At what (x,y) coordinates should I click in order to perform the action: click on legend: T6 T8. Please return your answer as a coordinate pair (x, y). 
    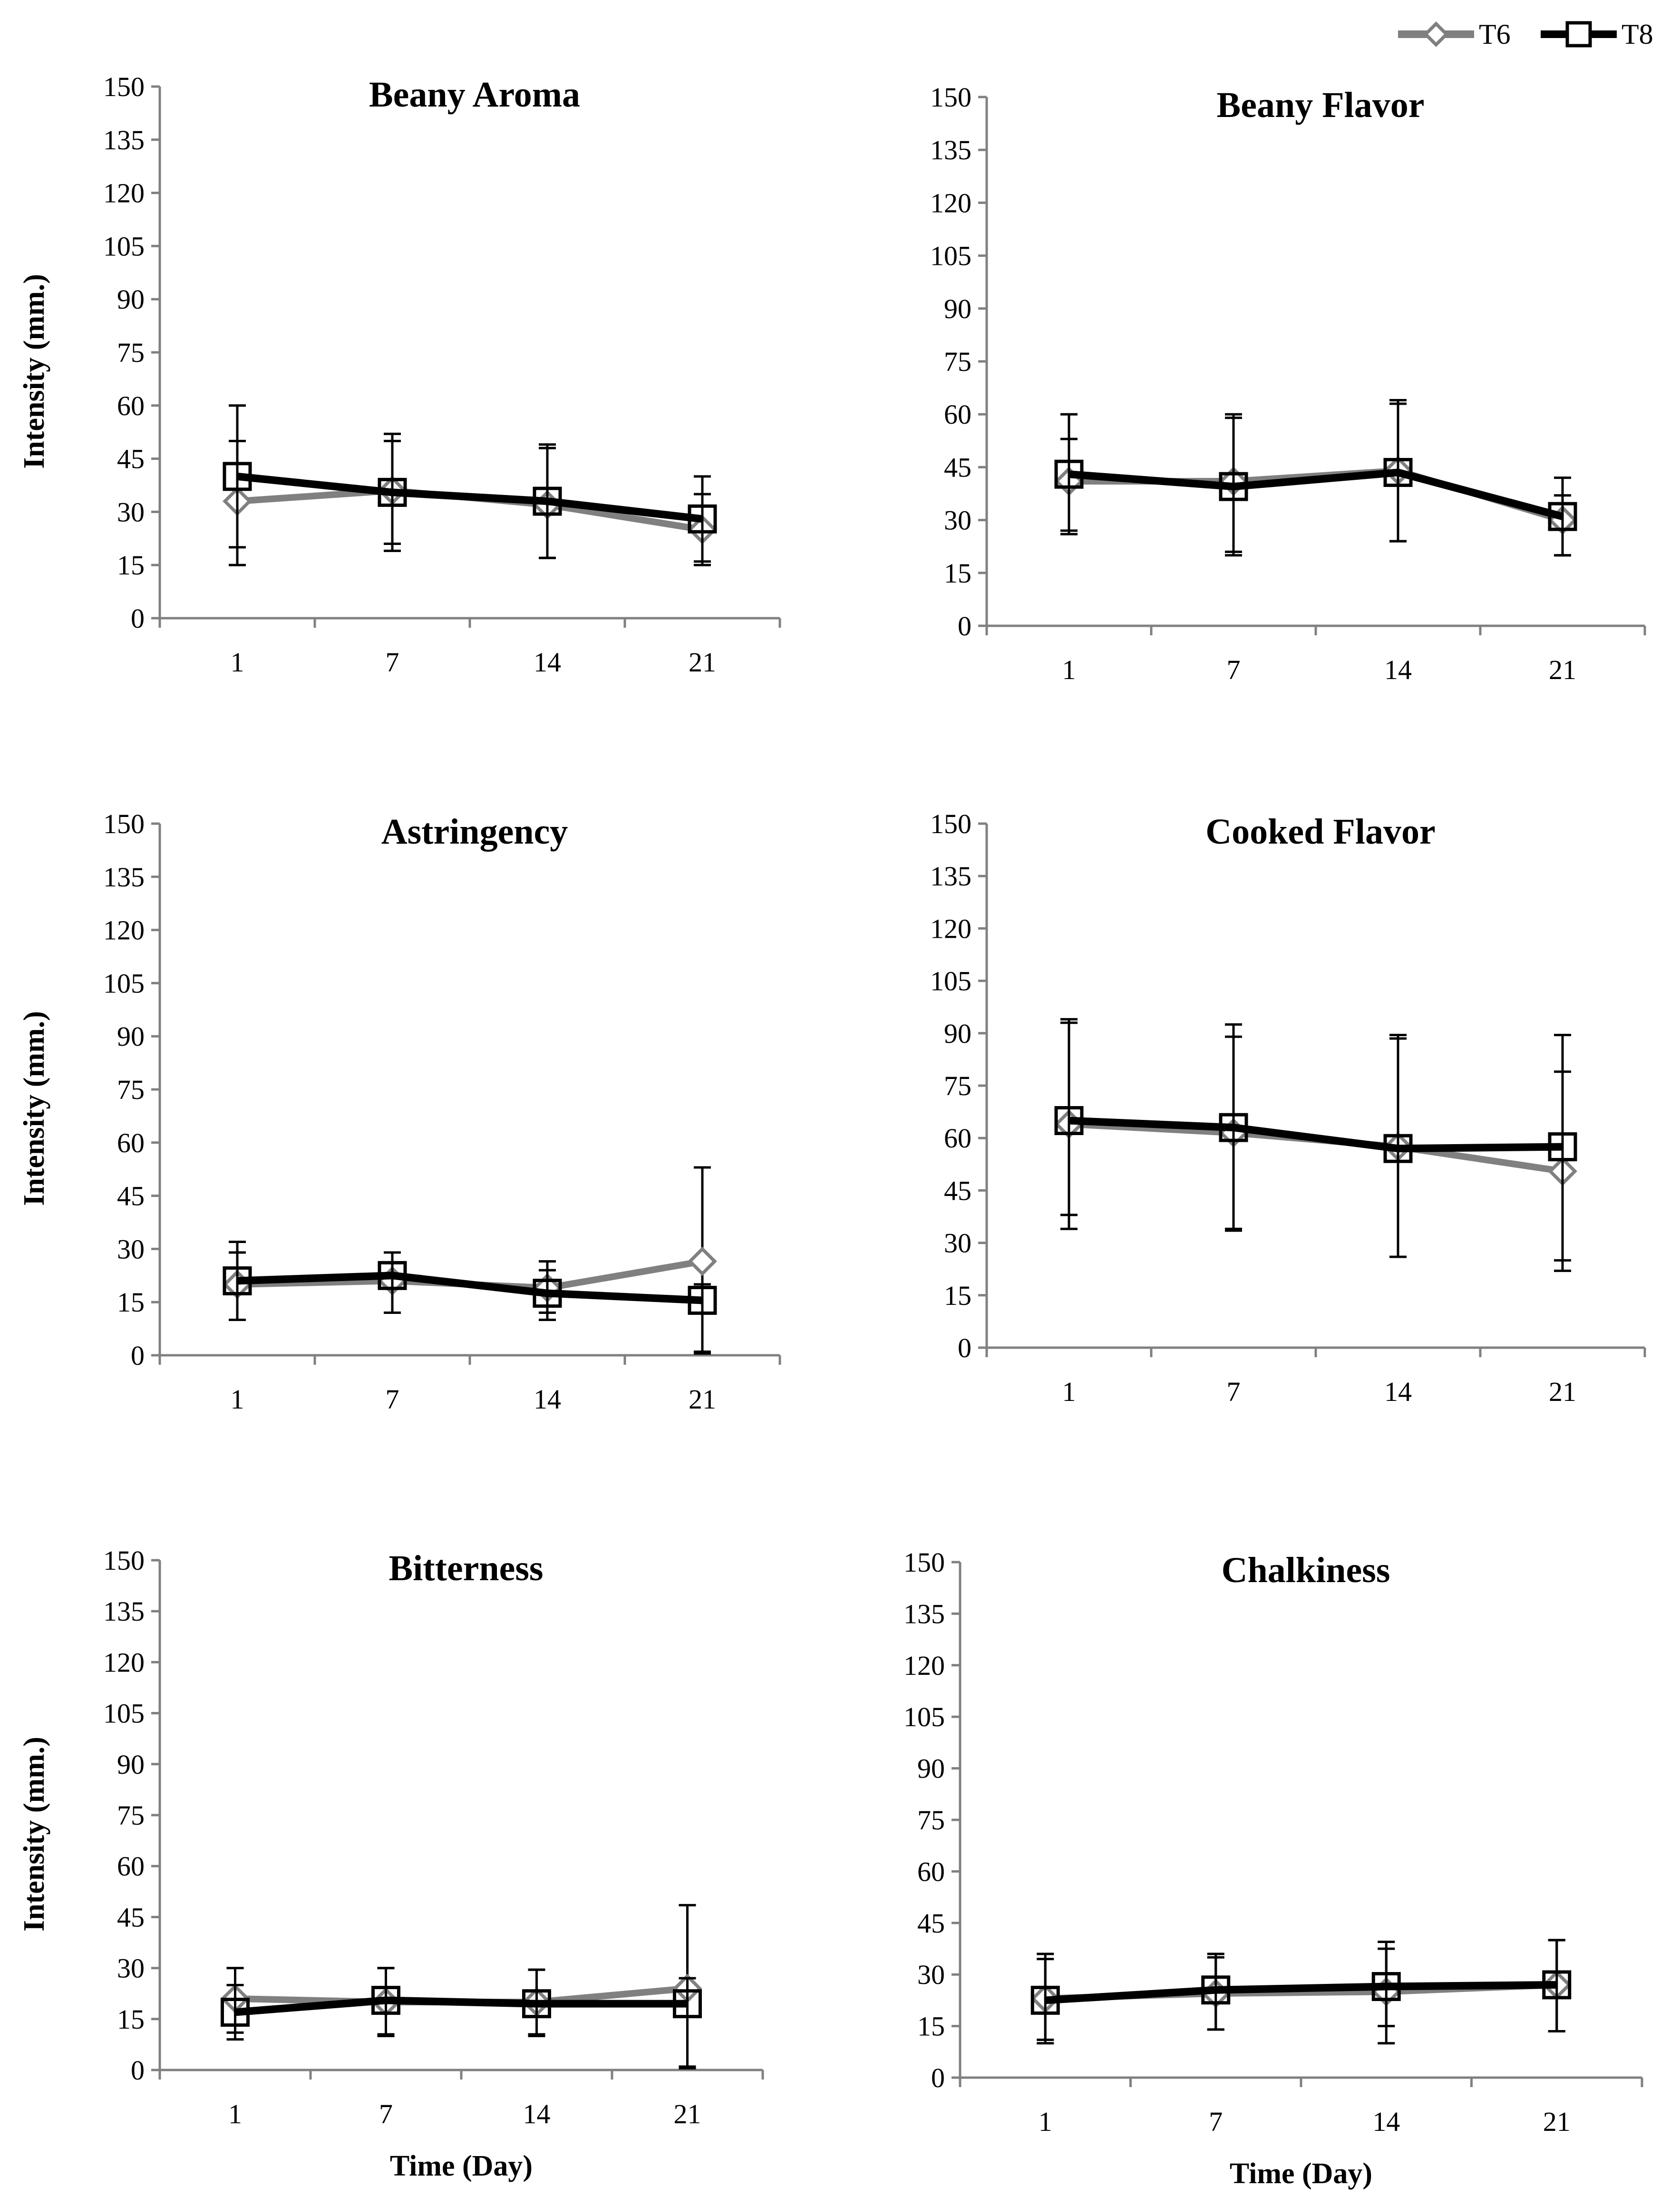
    Looking at the image, I should click on (1525, 35).